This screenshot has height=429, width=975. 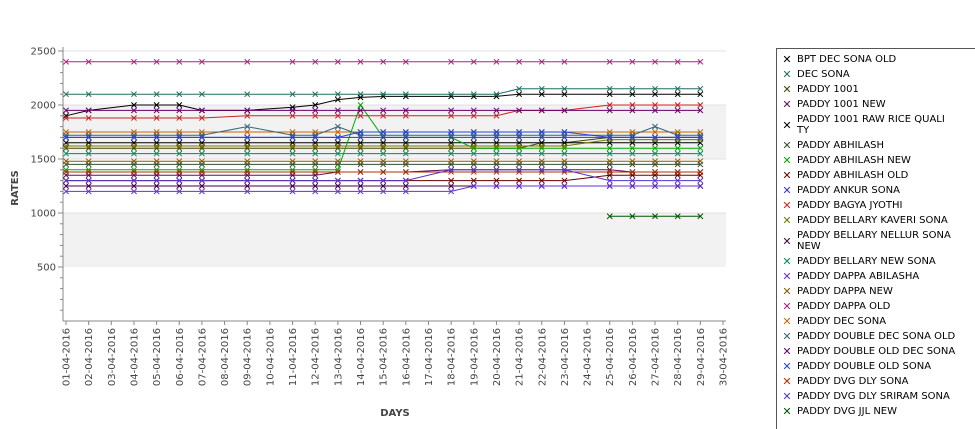 I want to click on series-paddy-dappa-old, so click(x=383, y=61).